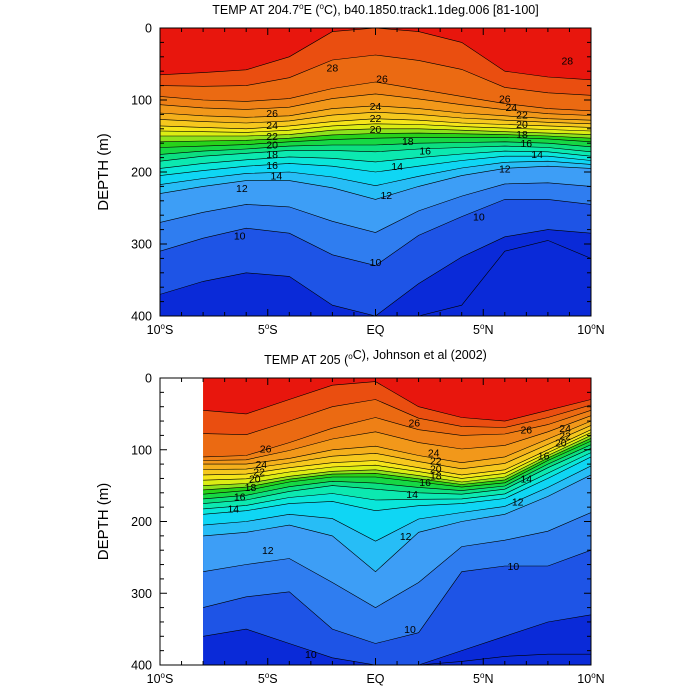  What do you see at coordinates (375, 679) in the screenshot?
I see `x-tick-label: EQ` at bounding box center [375, 679].